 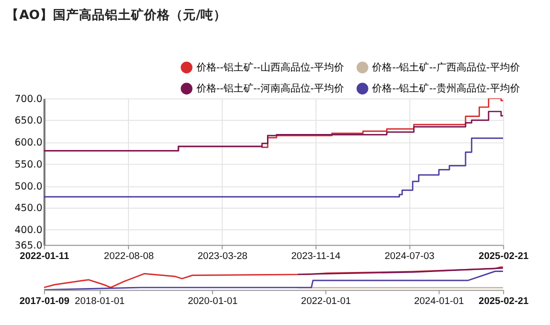 I want to click on x-tick-label: 2024-01-01, so click(x=439, y=302).